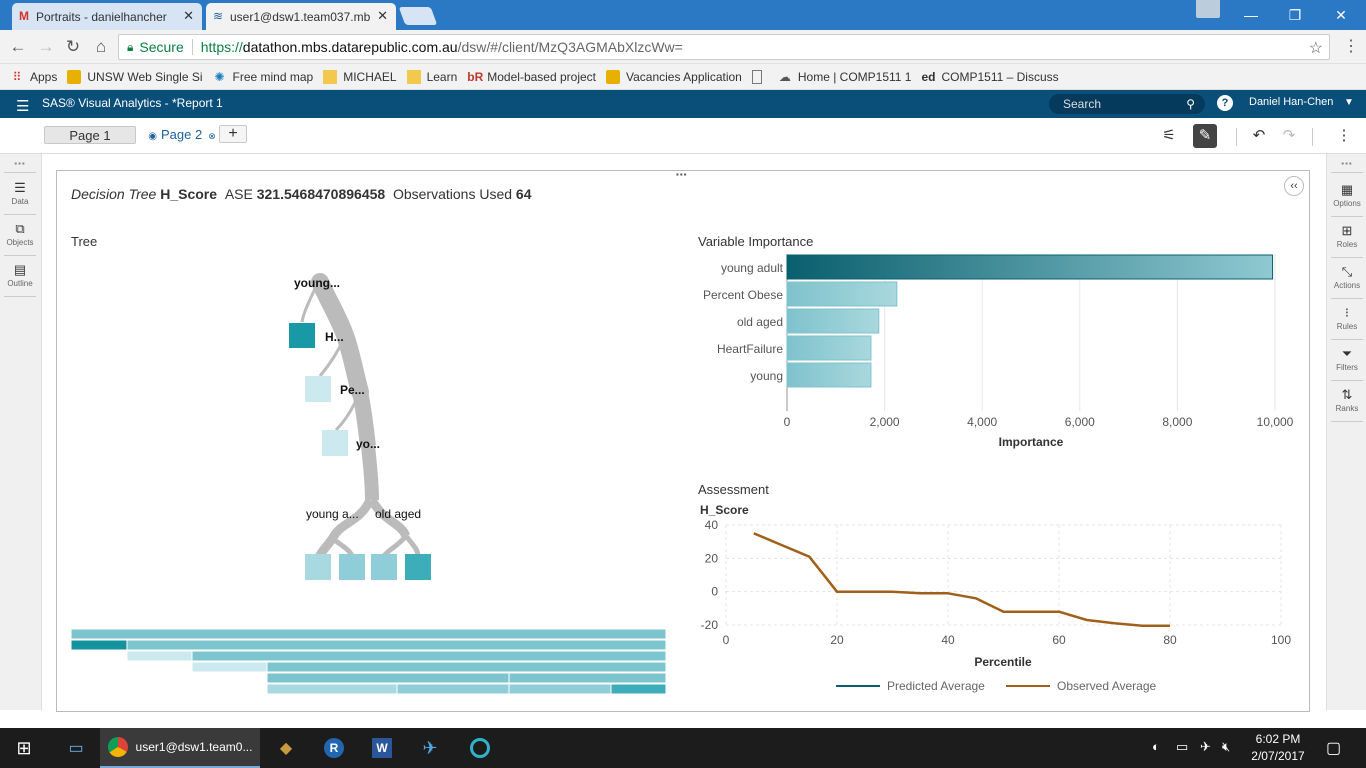 The height and width of the screenshot is (768, 1366). What do you see at coordinates (1347, 271) in the screenshot?
I see `actions-icon: ⤡` at bounding box center [1347, 271].